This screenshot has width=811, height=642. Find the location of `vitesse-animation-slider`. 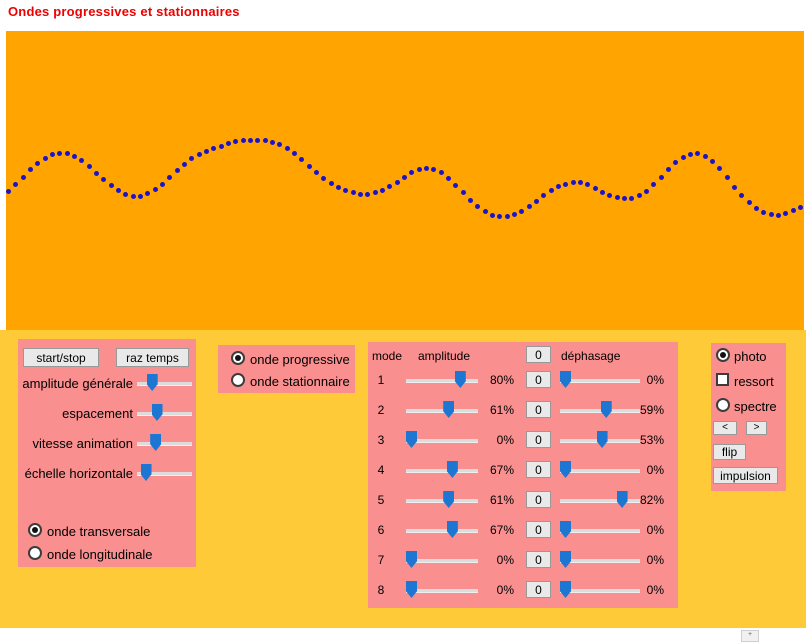

vitesse-animation-slider is located at coordinates (164, 443).